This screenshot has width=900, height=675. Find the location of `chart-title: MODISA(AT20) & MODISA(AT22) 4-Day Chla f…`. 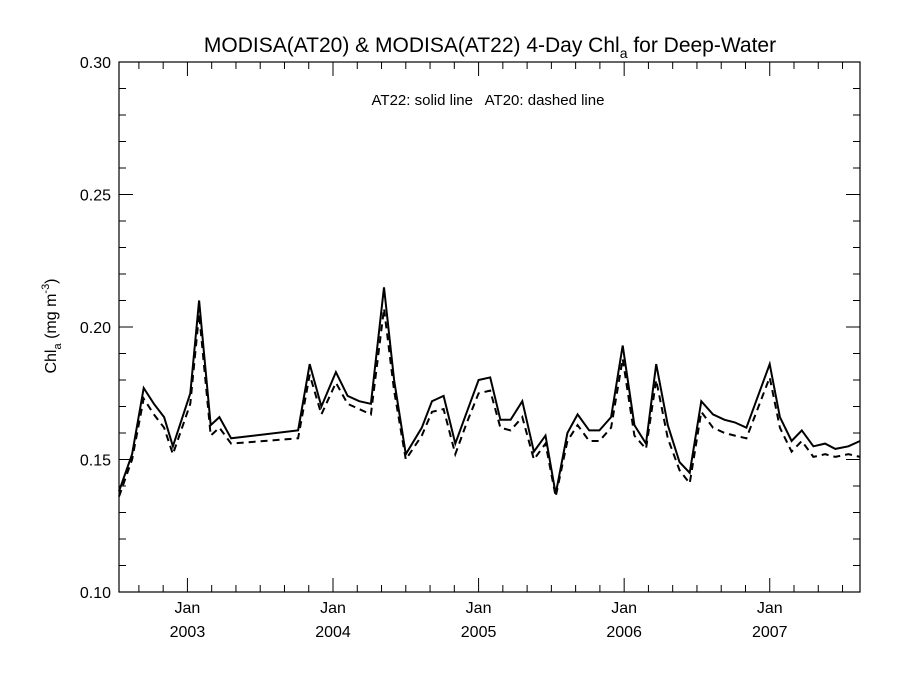

chart-title: MODISA(AT20) & MODISA(AT22) 4-Day Chla f… is located at coordinates (490, 47).